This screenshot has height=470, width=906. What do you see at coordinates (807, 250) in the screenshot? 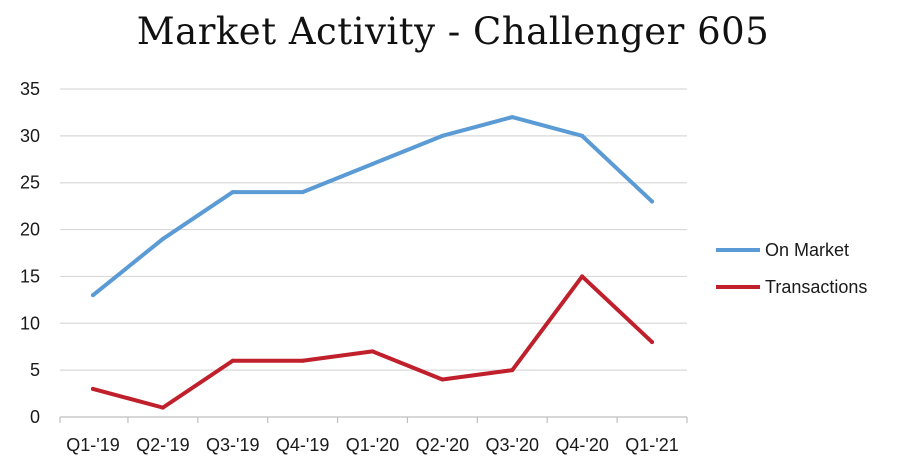
I see `legend-label: On Market` at bounding box center [807, 250].